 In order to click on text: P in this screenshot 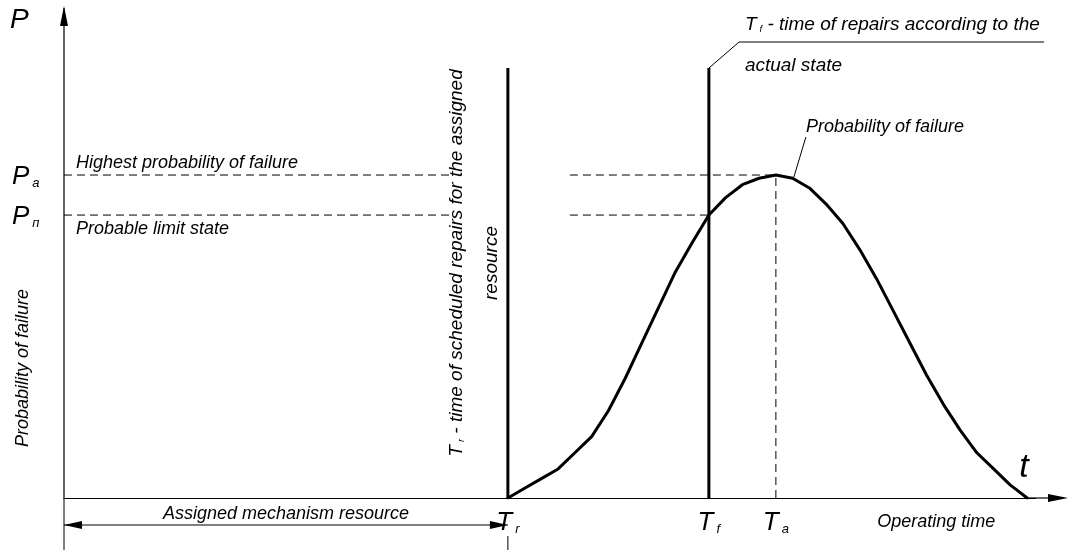, I will do `click(19, 18)`.